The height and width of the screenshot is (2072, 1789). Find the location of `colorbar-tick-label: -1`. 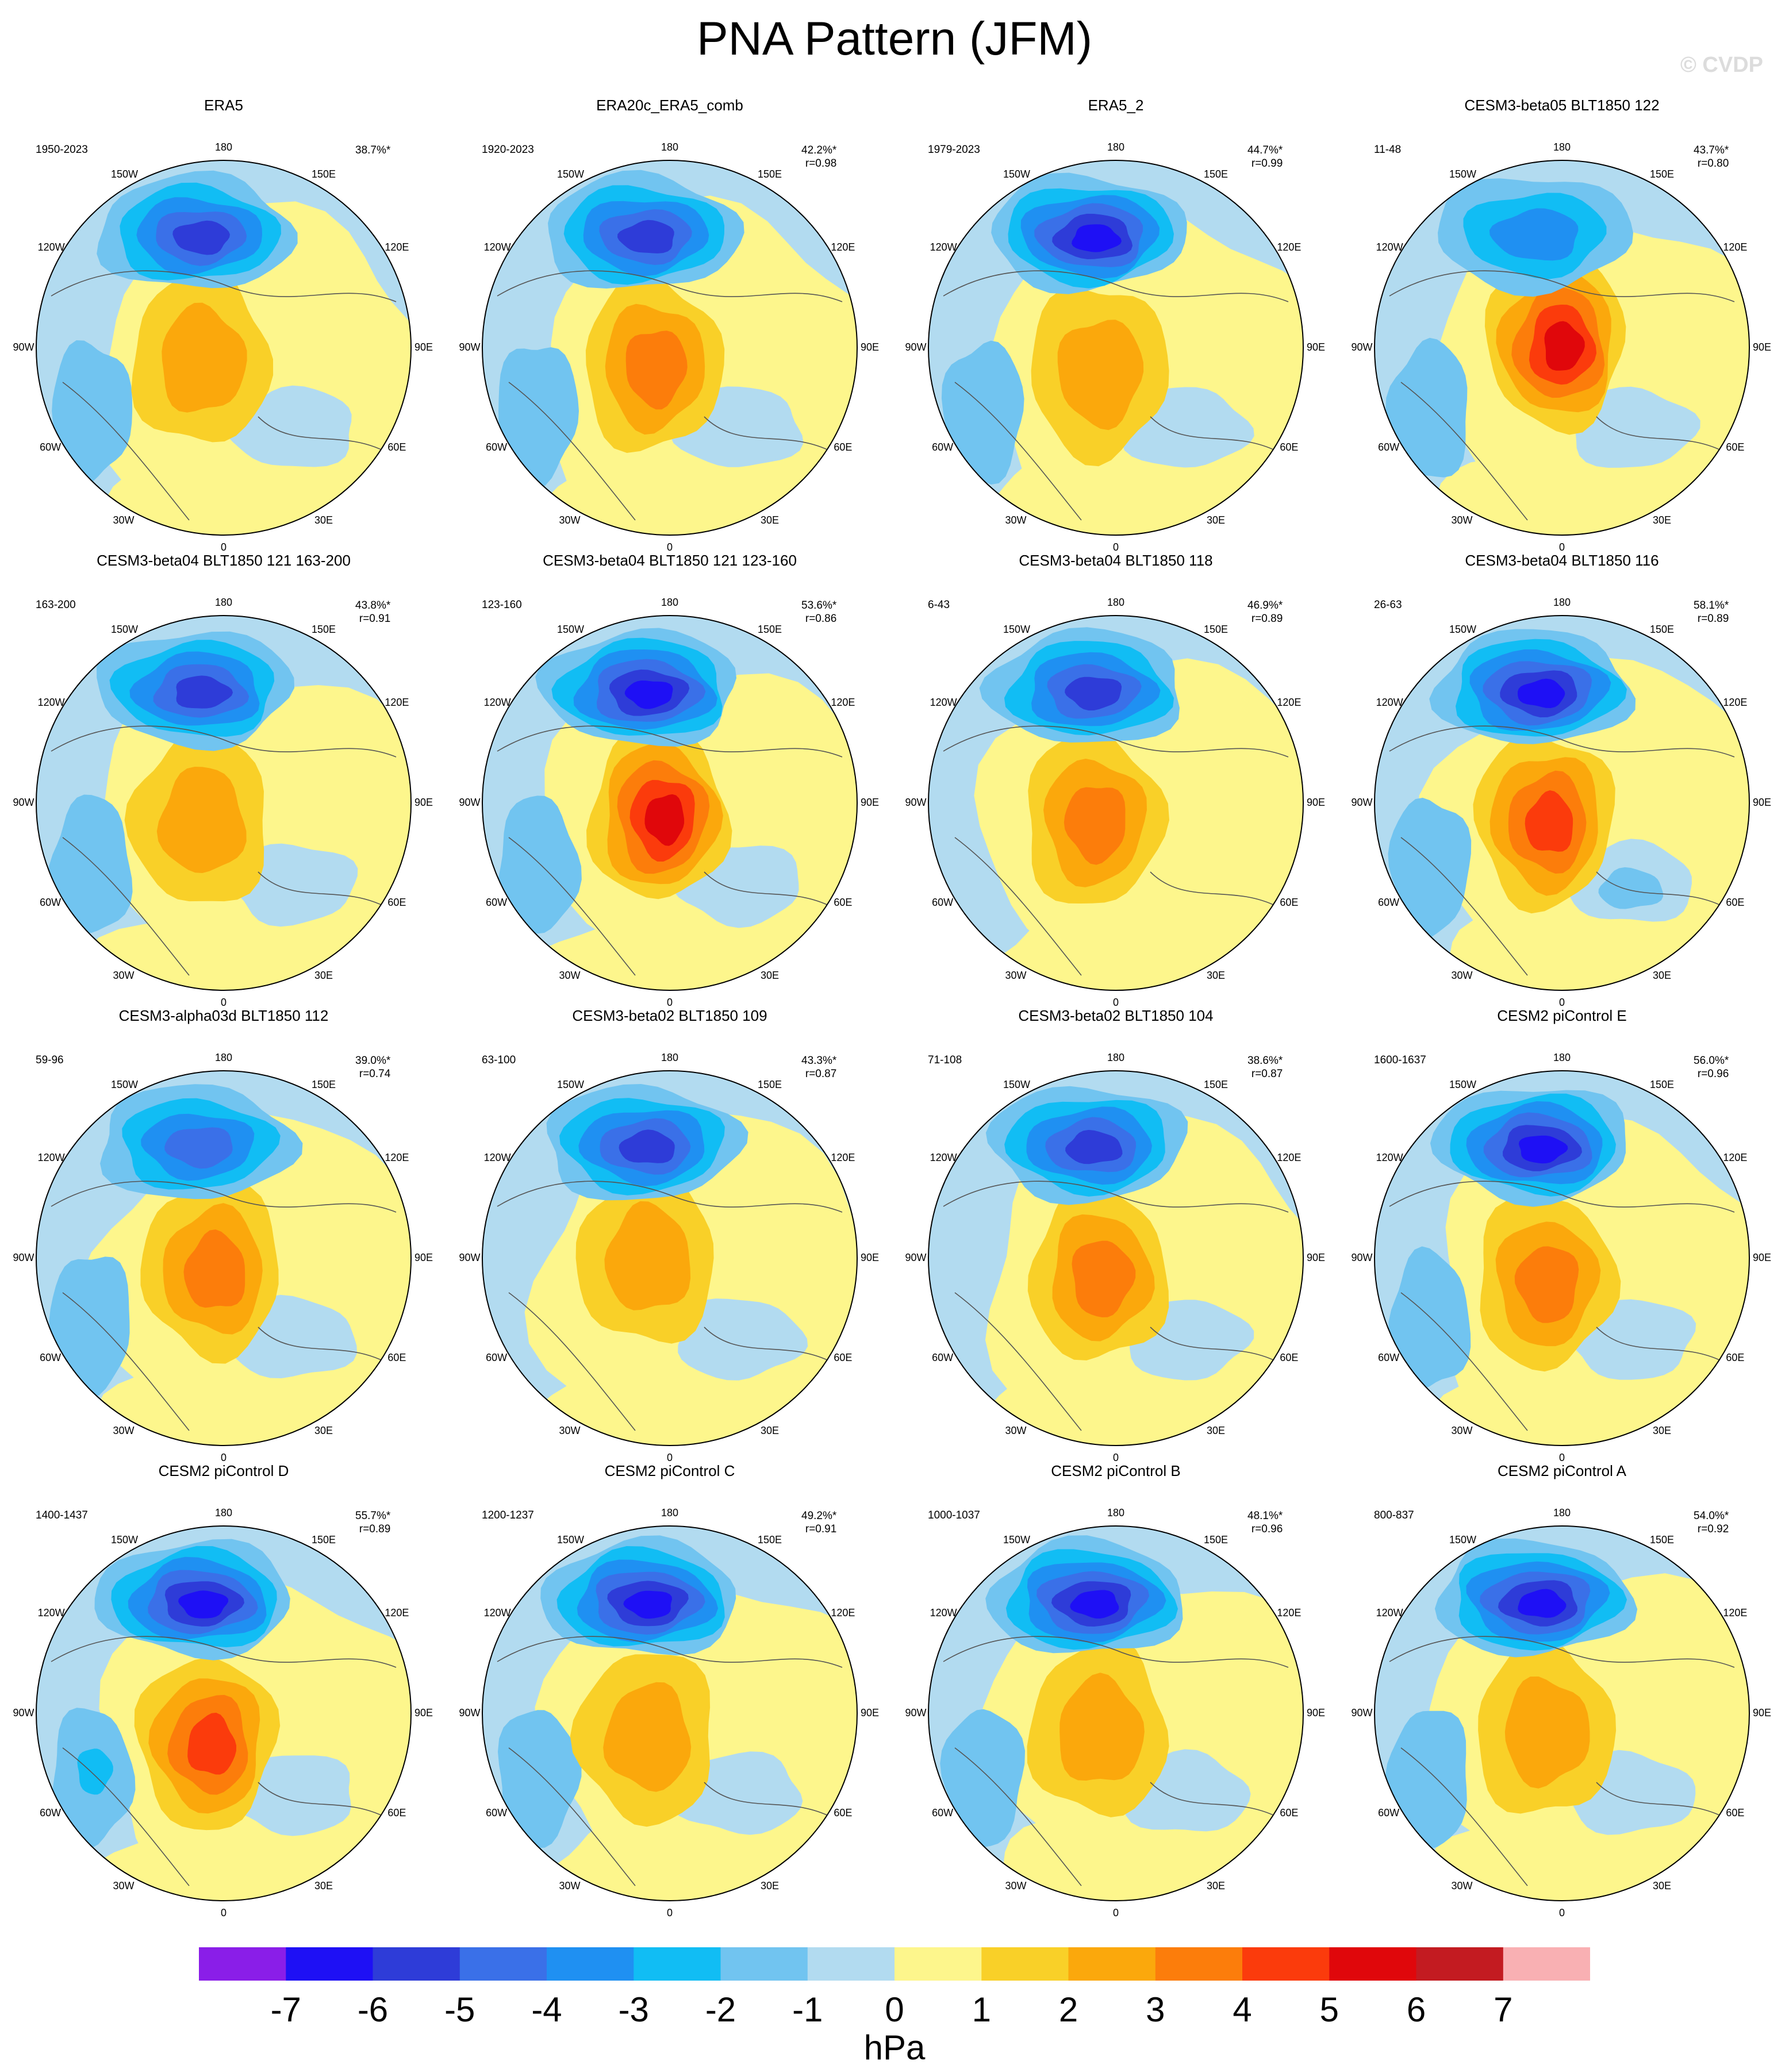

colorbar-tick-label: -1 is located at coordinates (807, 2009).